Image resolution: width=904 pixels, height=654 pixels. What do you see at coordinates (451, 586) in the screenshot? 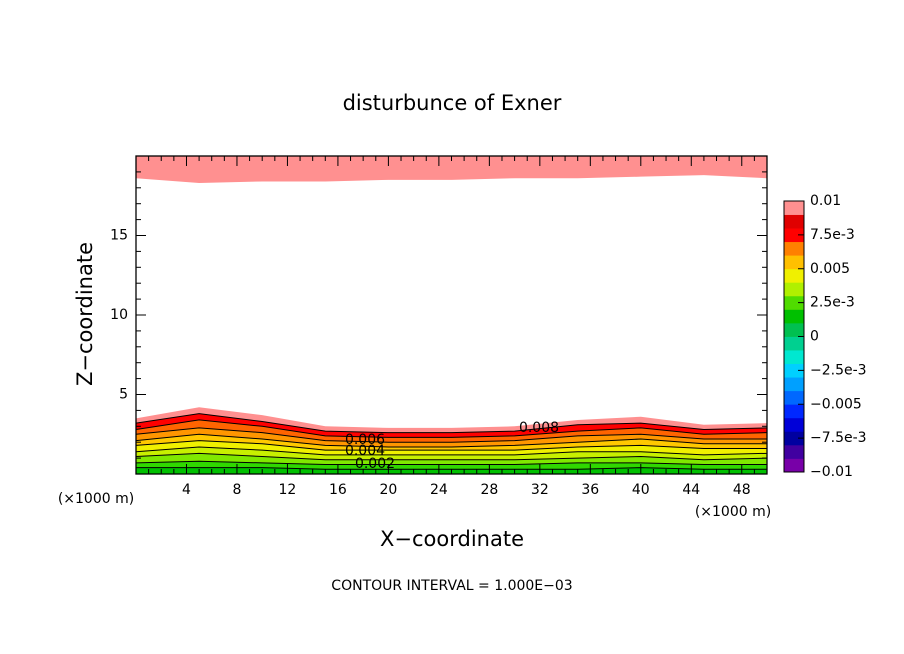
I see `footer-note: CONTOUR INTERVAL = 1.000E−03` at bounding box center [451, 586].